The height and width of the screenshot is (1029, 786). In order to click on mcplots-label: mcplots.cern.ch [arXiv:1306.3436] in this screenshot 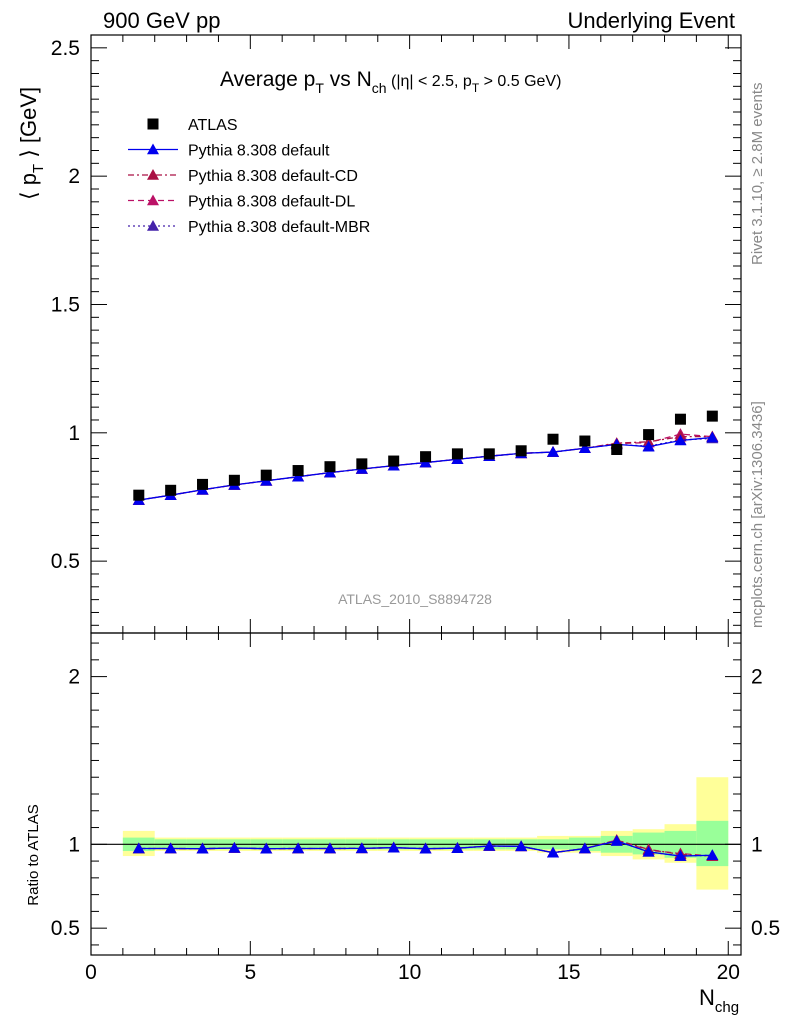, I will do `click(757, 514)`.